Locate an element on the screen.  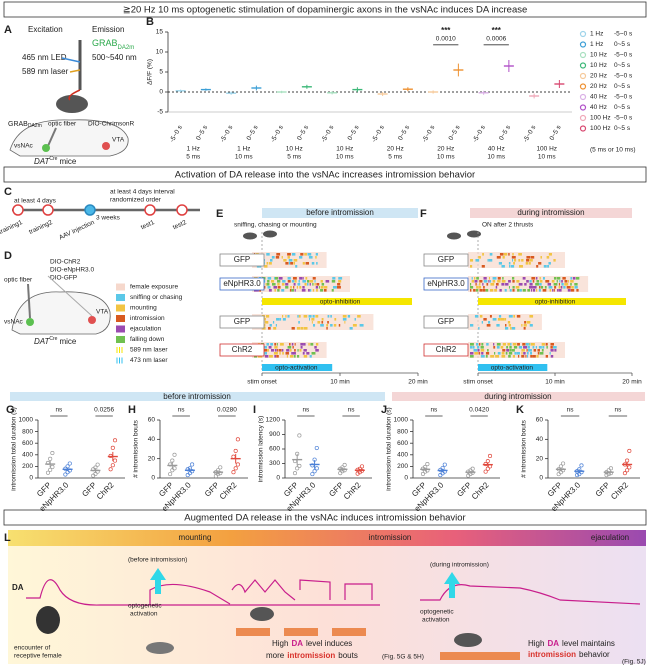
fiber is located at coordinates (70, 296).